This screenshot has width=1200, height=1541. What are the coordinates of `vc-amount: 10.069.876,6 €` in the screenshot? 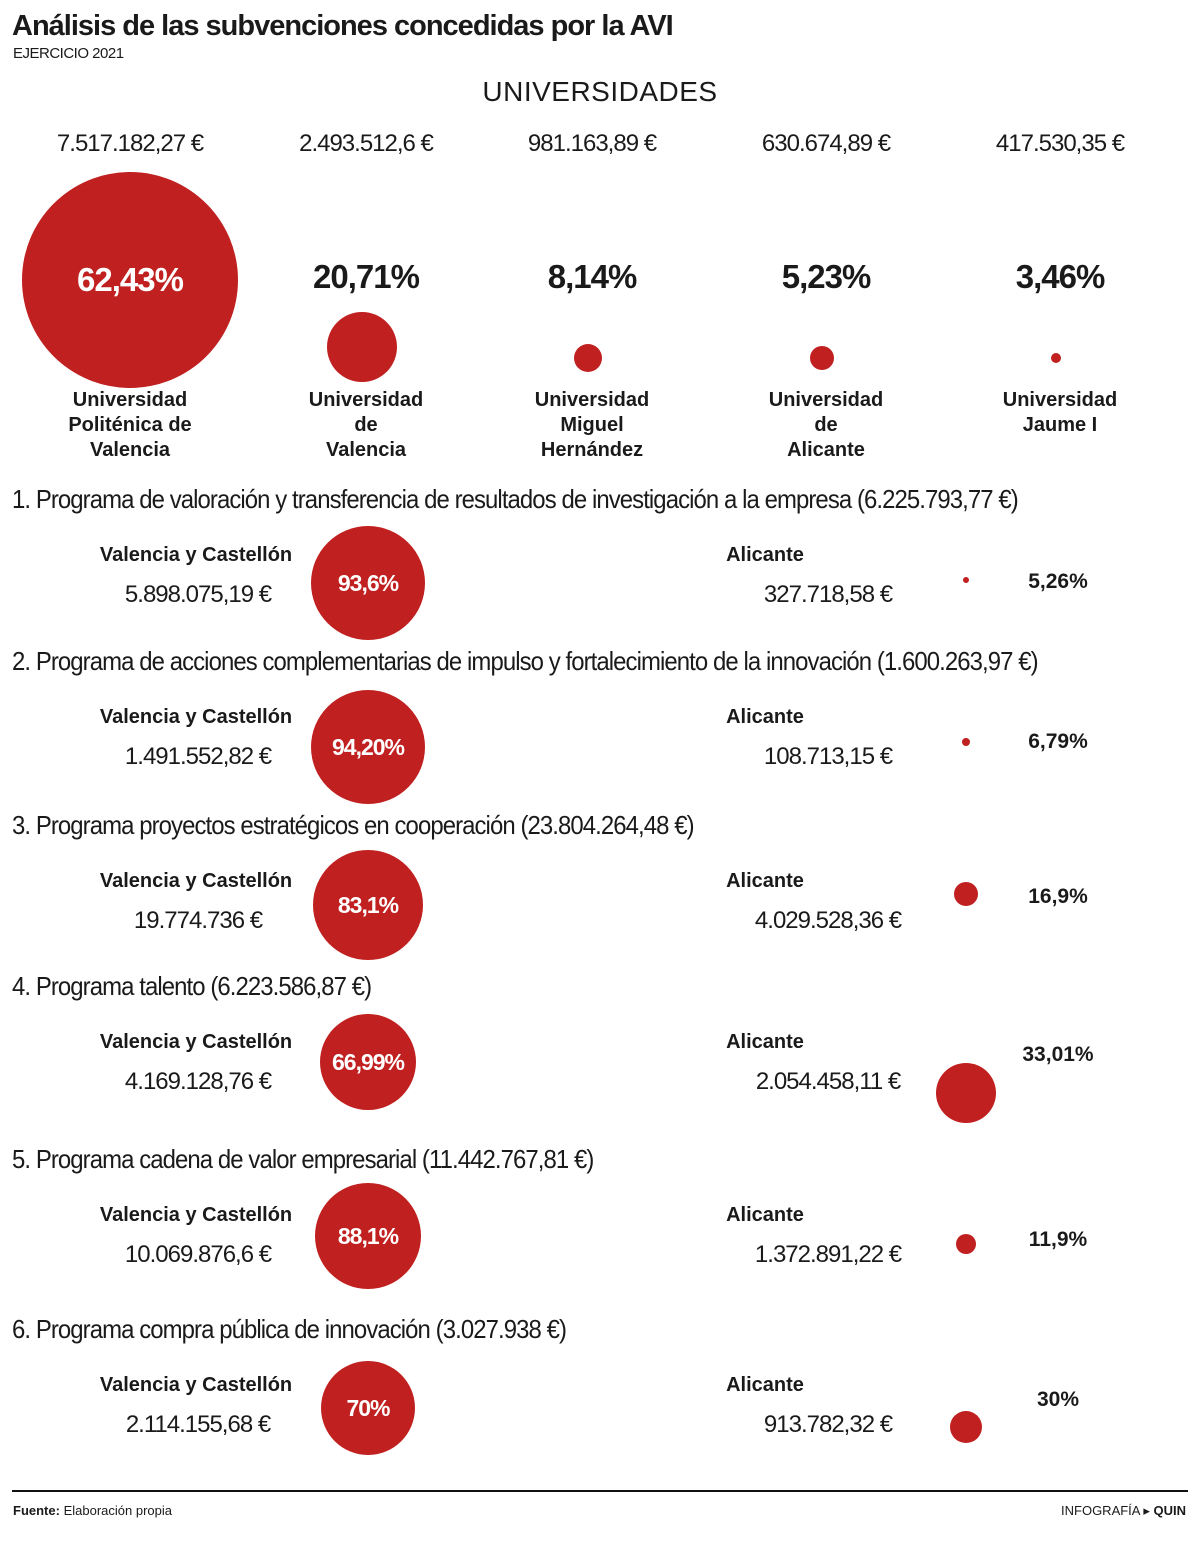 It's located at (198, 1254).